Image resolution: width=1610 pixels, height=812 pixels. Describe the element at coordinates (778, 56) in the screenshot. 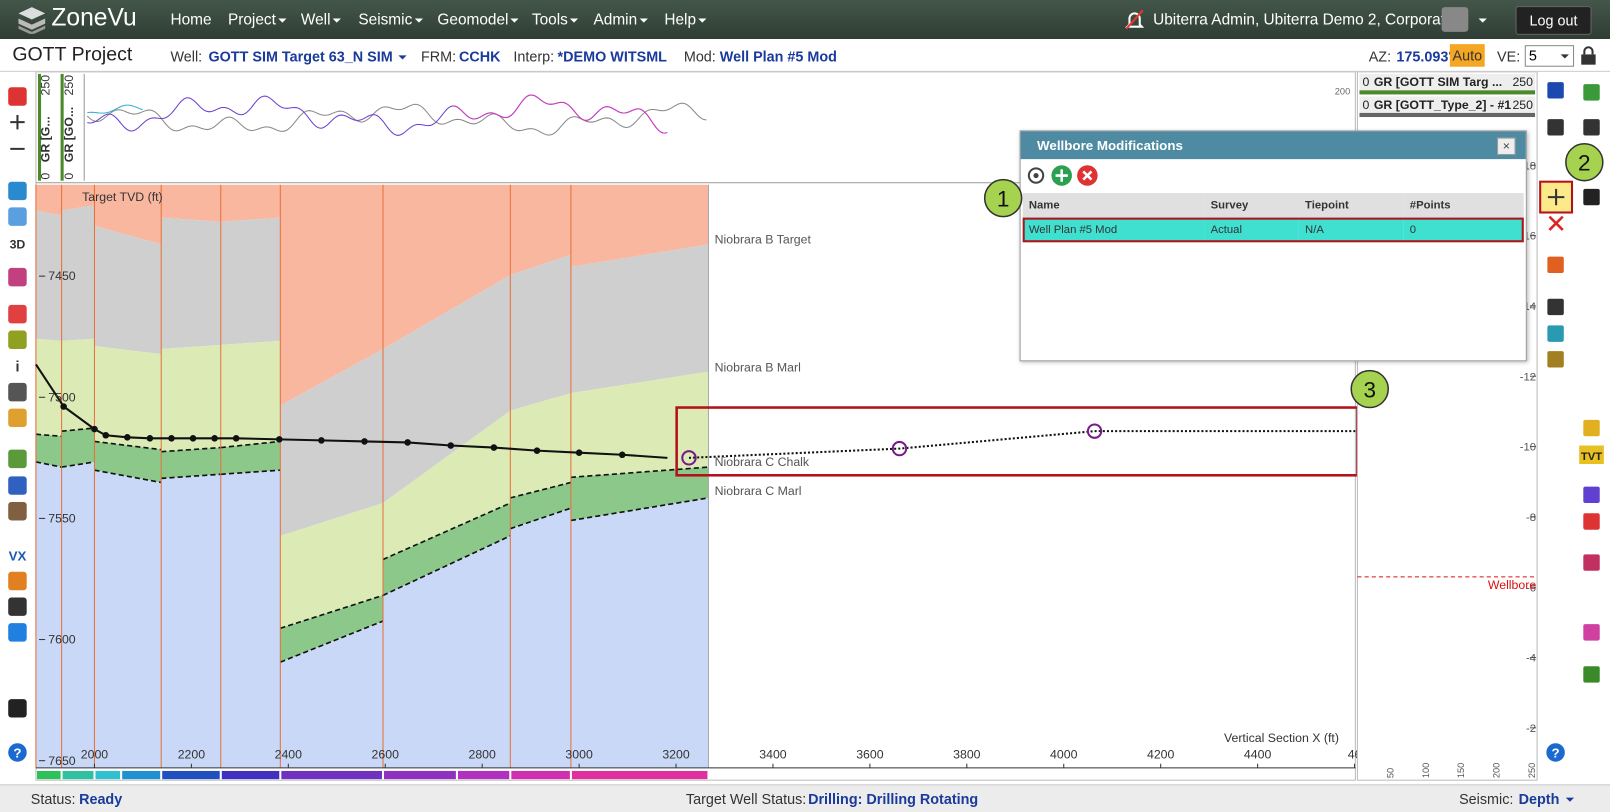

I see `mod-value: Well Plan #5 Mod` at that location.